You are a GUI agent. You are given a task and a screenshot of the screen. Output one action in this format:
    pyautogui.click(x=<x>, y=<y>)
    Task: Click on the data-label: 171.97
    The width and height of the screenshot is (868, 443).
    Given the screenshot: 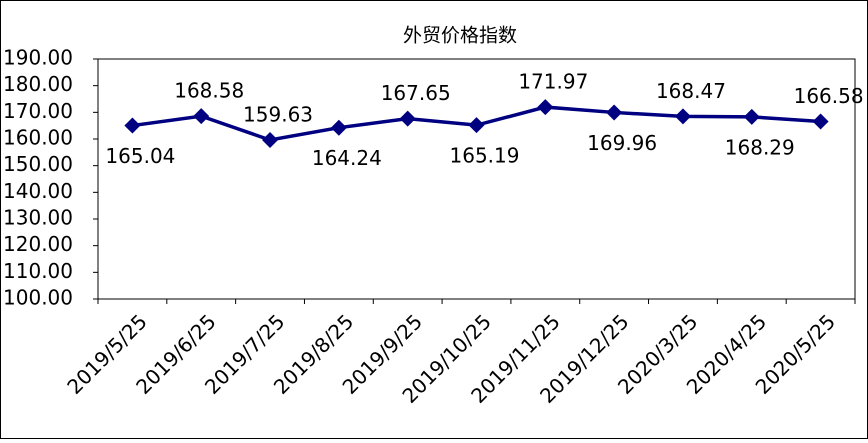 What is the action you would take?
    pyautogui.click(x=553, y=82)
    